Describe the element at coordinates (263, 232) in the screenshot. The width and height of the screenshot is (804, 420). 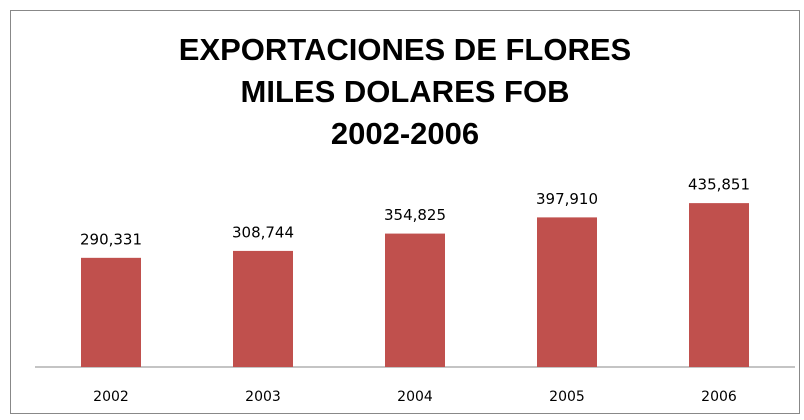
I see `data-label: 308,744` at that location.